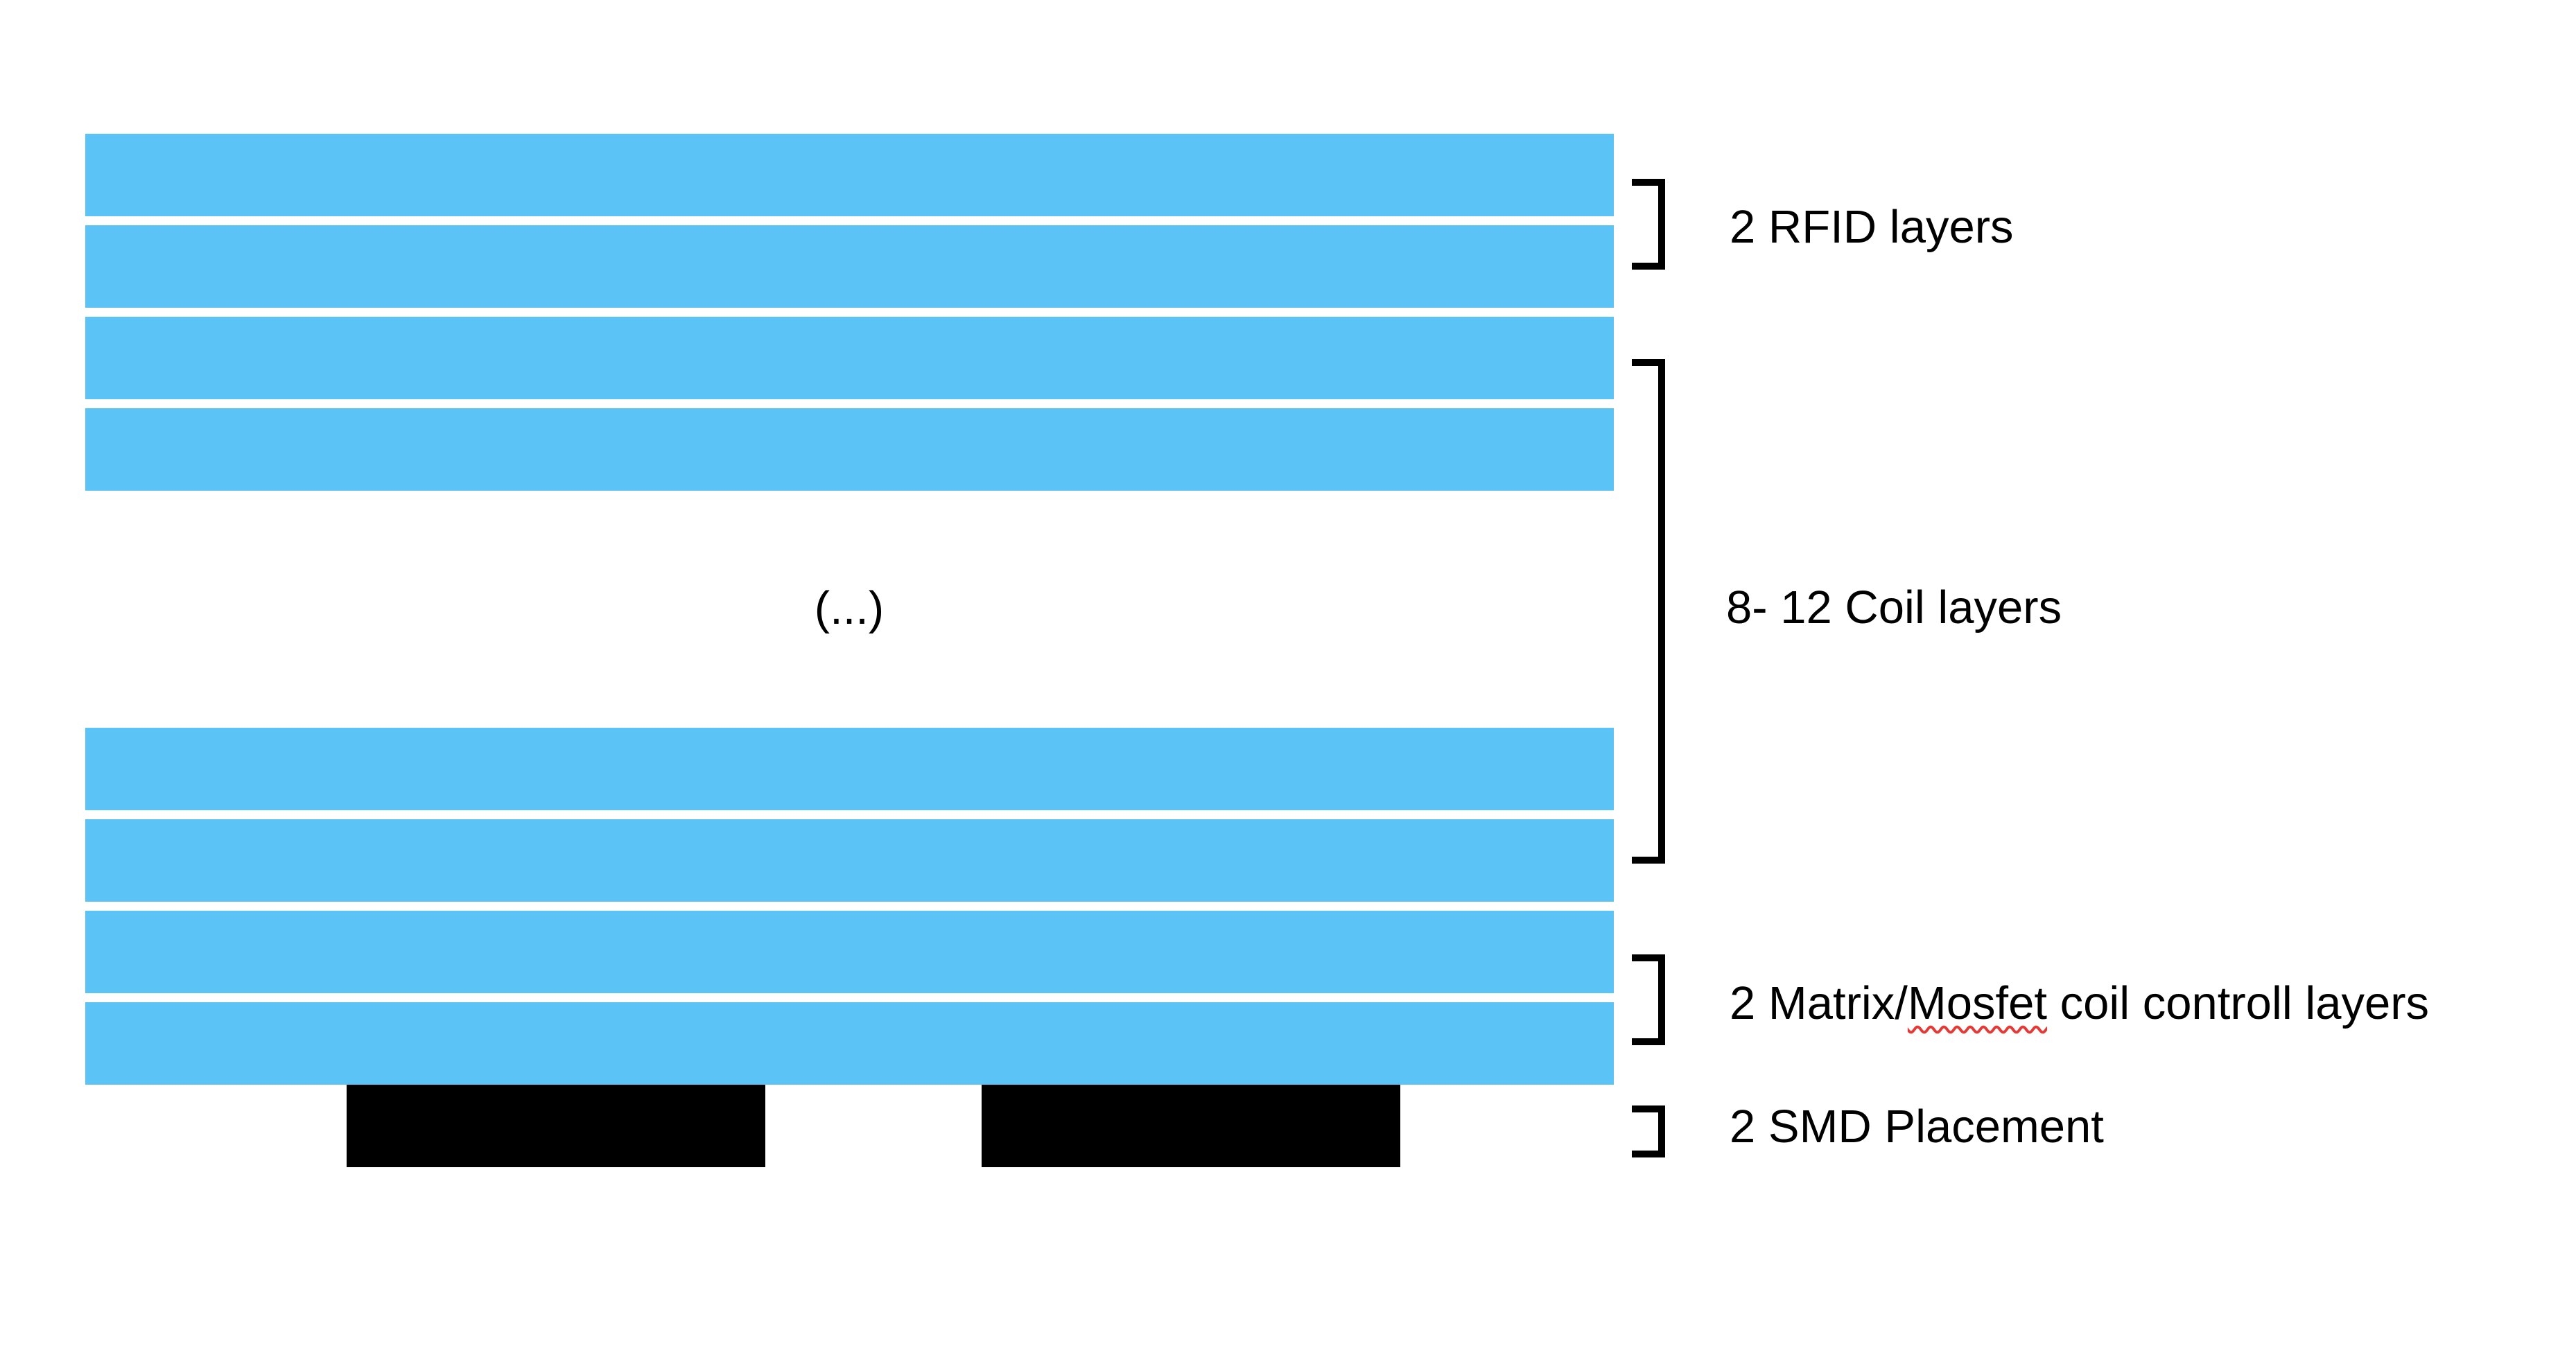 The height and width of the screenshot is (1346, 2576). Describe the element at coordinates (1648, 224) in the screenshot. I see `rfid-bracket` at that location.